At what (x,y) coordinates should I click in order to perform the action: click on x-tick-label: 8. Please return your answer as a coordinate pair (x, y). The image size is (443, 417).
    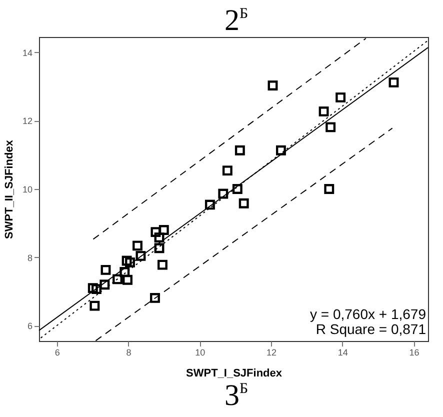
    Looking at the image, I should click on (129, 353).